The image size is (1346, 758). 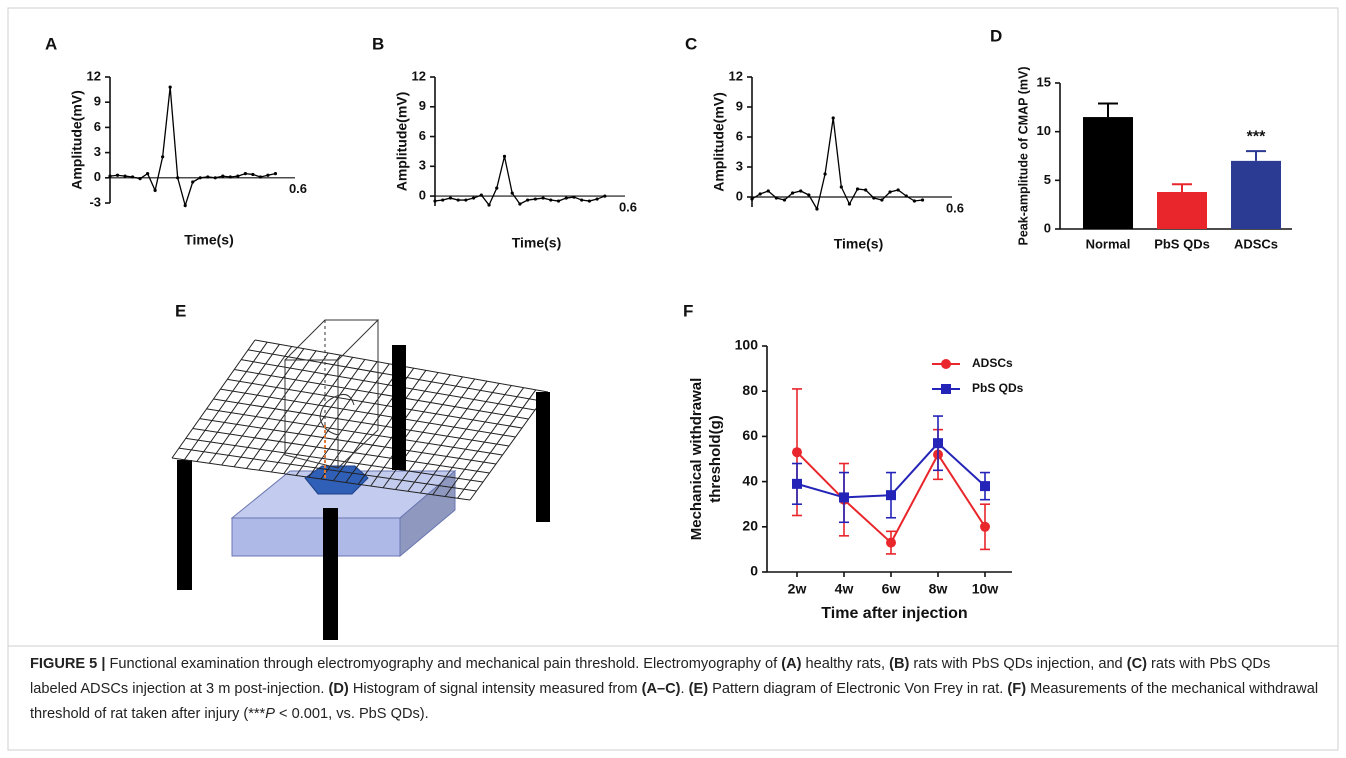 I want to click on platform-front, so click(x=316, y=537).